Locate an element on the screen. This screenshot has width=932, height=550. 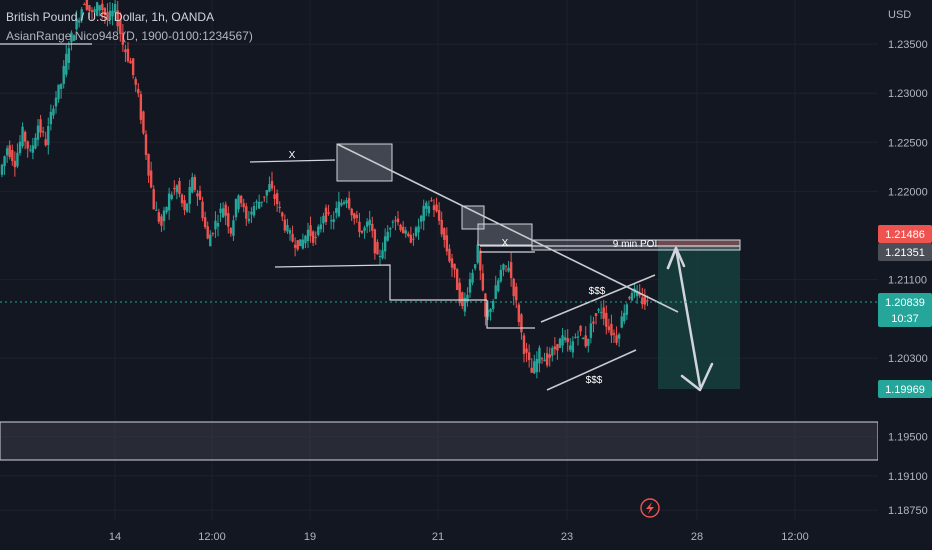
projection-arrow is located at coordinates (690, 319).